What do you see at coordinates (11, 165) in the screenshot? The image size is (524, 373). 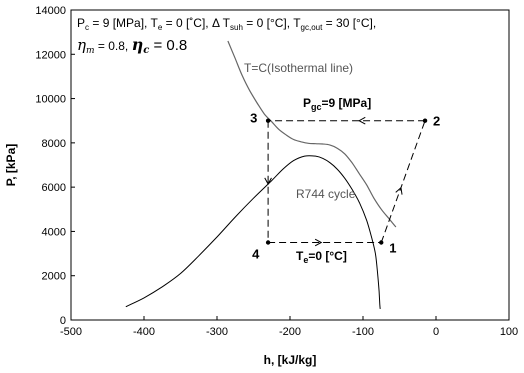 I see `y-axis-label: P, [kPa]` at bounding box center [11, 165].